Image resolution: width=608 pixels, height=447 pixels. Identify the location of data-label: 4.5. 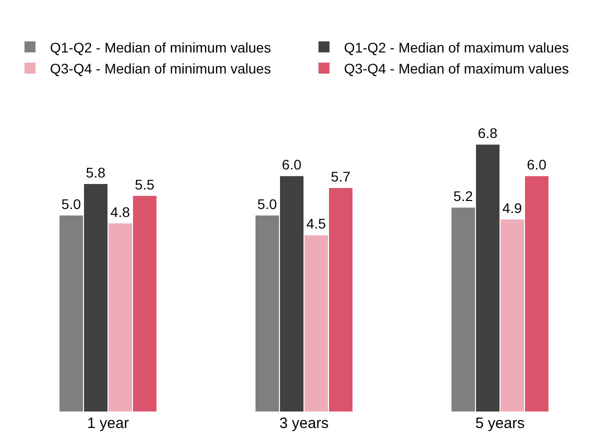
(316, 224).